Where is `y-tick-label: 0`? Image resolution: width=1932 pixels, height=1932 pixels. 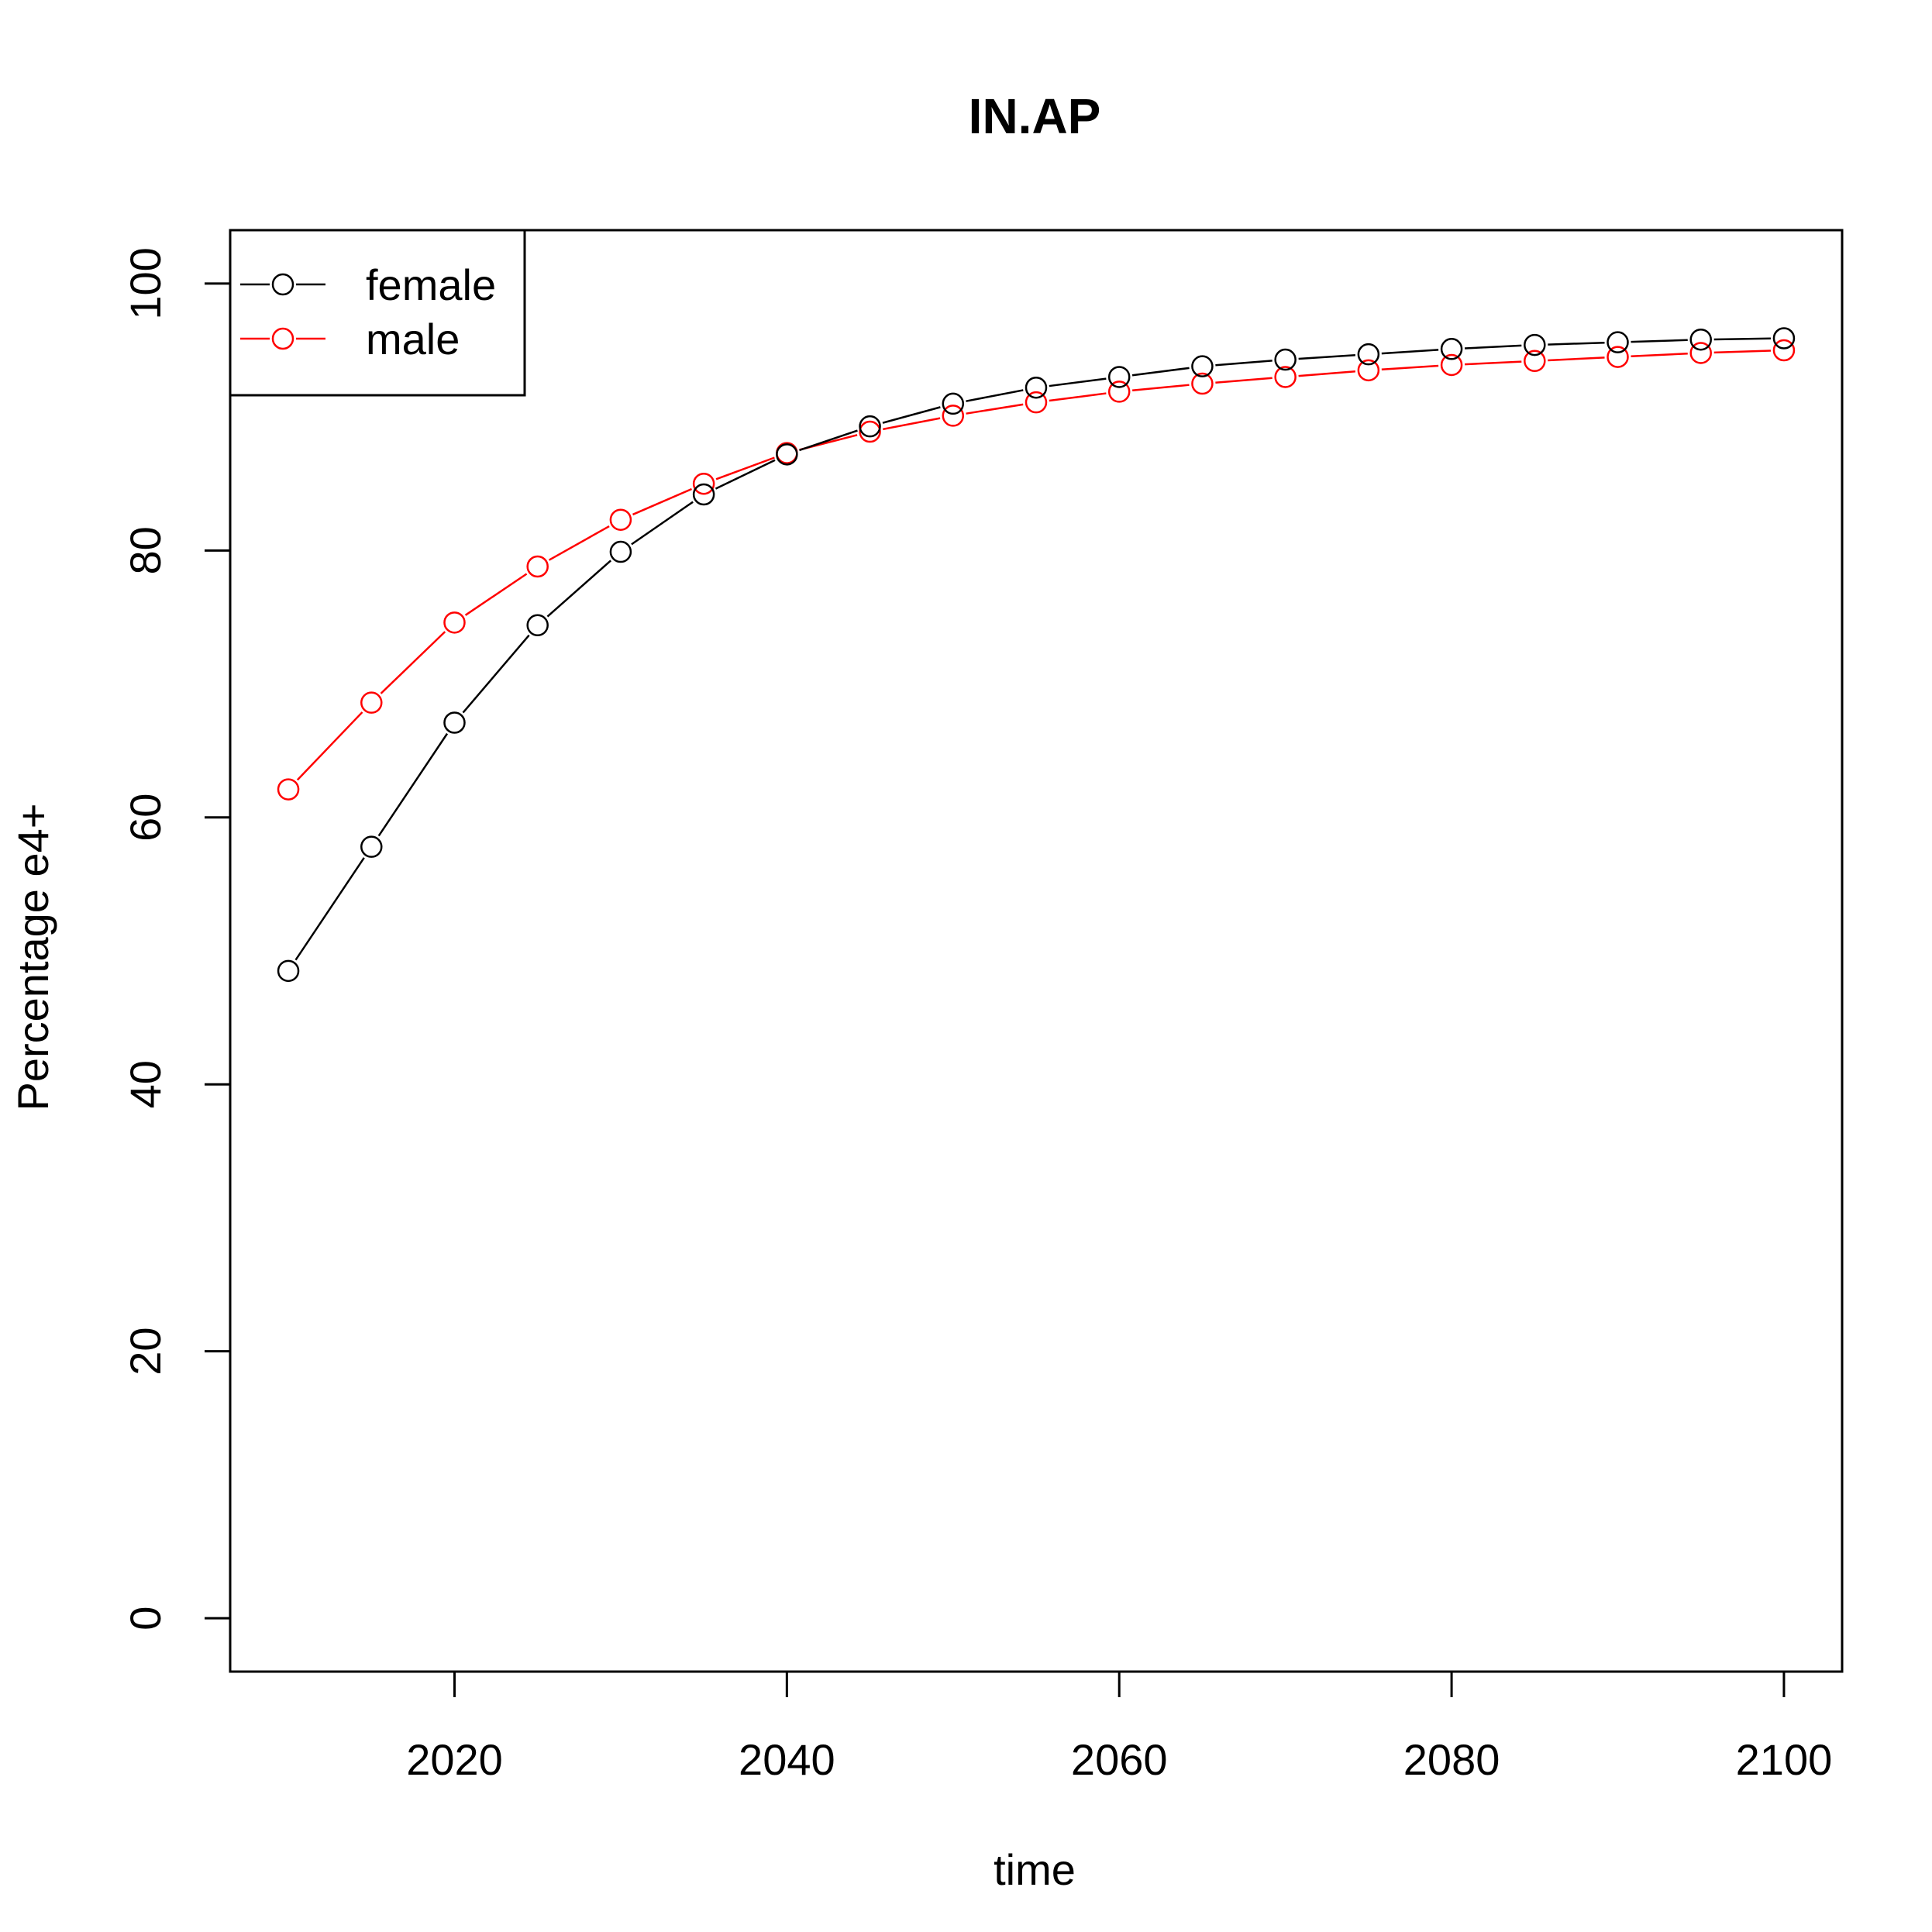 y-tick-label: 0 is located at coordinates (145, 1619).